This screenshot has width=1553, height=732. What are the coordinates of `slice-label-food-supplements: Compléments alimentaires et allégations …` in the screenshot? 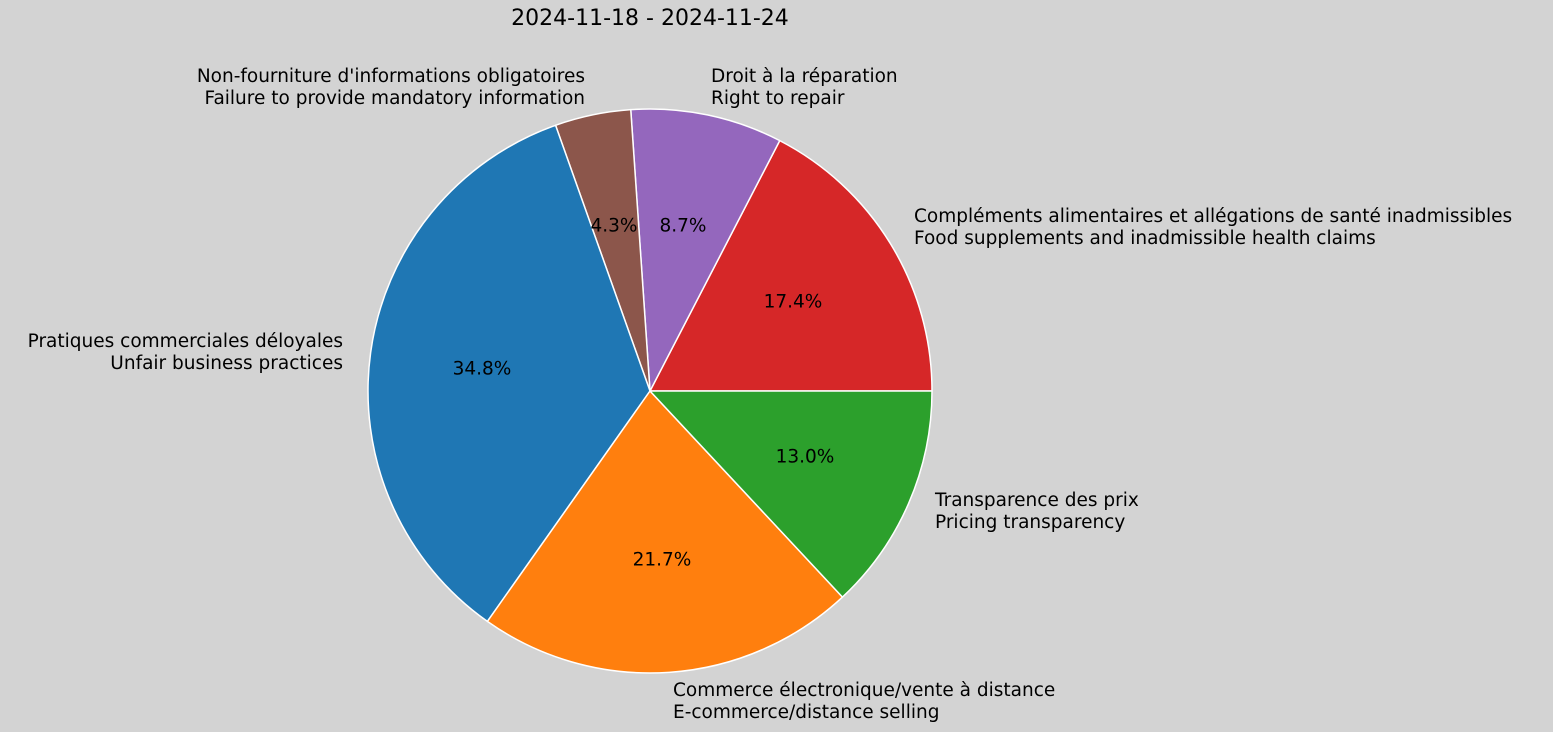 It's located at (1213, 227).